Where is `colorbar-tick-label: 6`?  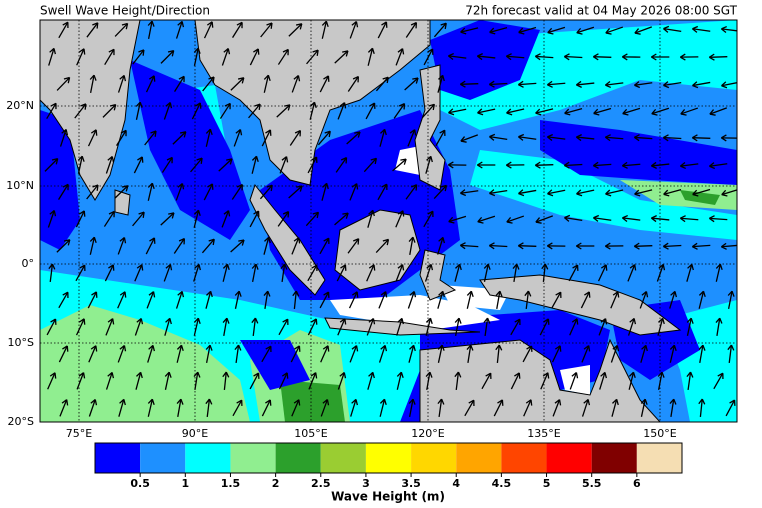 colorbar-tick-label: 6 is located at coordinates (637, 483).